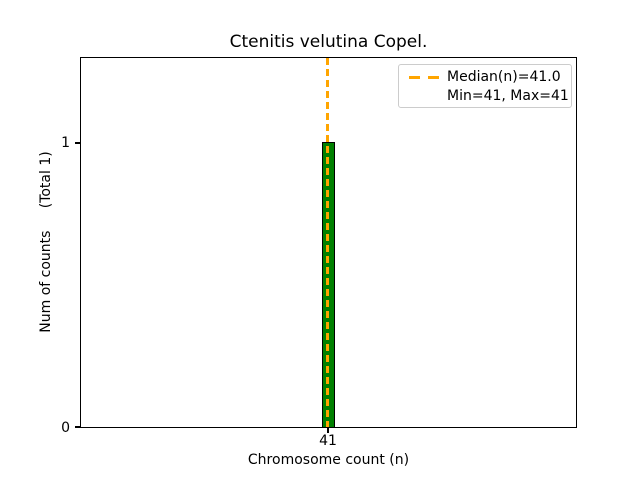 This screenshot has height=480, width=640. What do you see at coordinates (424, 96) in the screenshot?
I see `legend-spacer` at bounding box center [424, 96].